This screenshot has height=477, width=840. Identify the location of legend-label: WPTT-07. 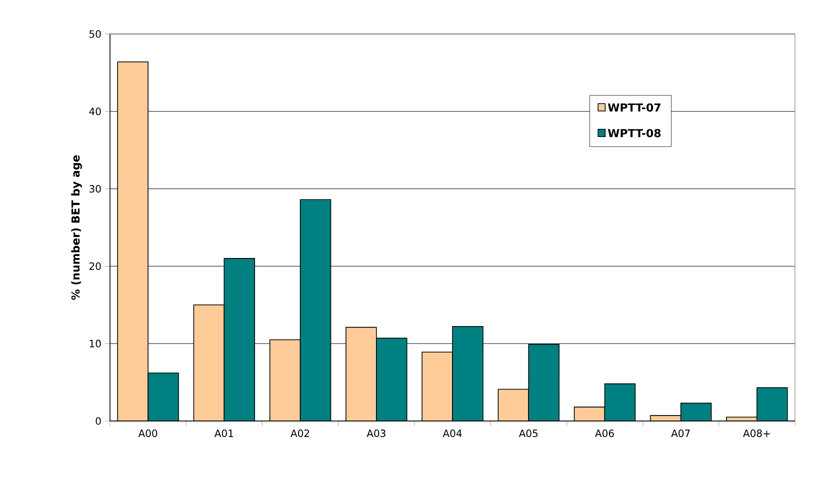
(634, 107).